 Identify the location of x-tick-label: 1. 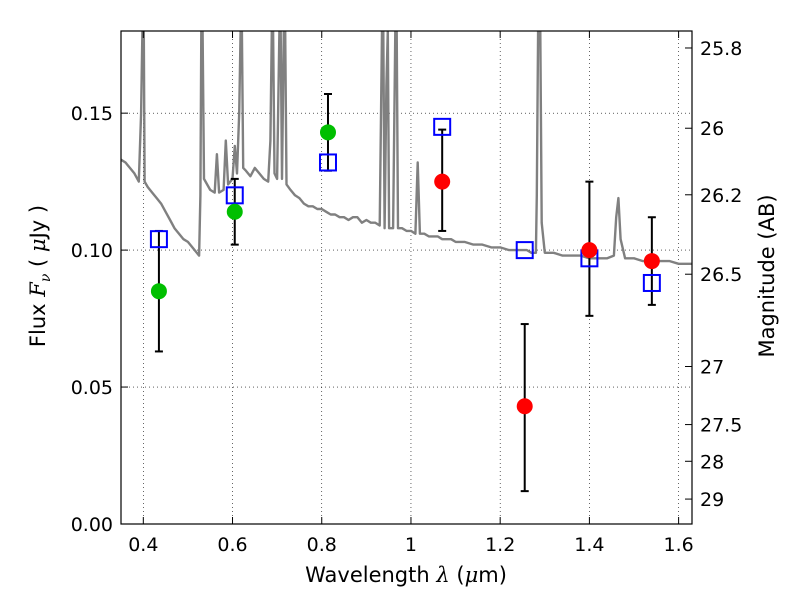
(411, 545).